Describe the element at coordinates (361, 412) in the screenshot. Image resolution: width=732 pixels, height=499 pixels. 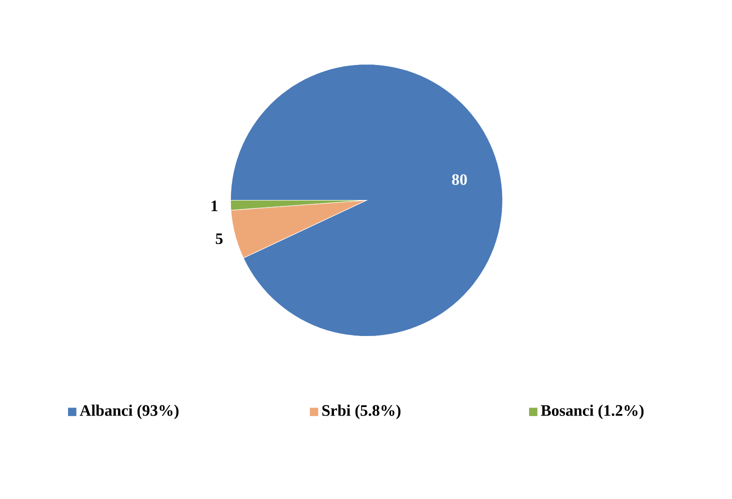
I see `legend-label: Srbi (5.8%)` at that location.